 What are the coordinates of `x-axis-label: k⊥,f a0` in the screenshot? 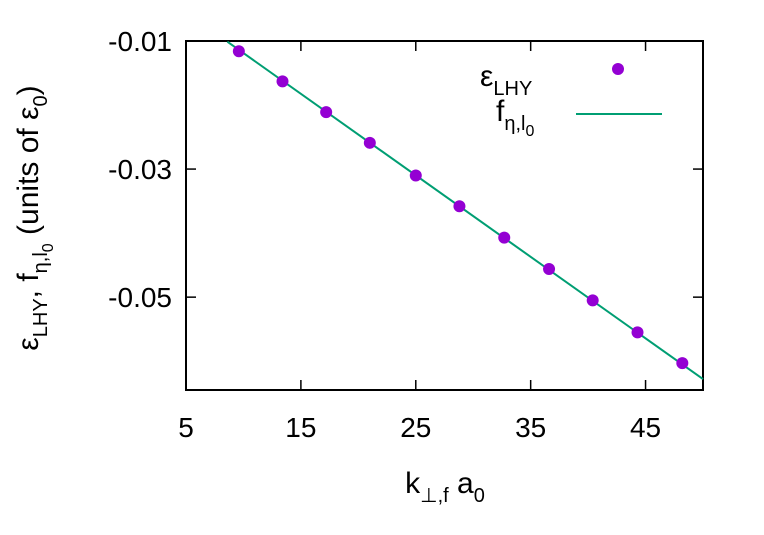 It's located at (445, 487).